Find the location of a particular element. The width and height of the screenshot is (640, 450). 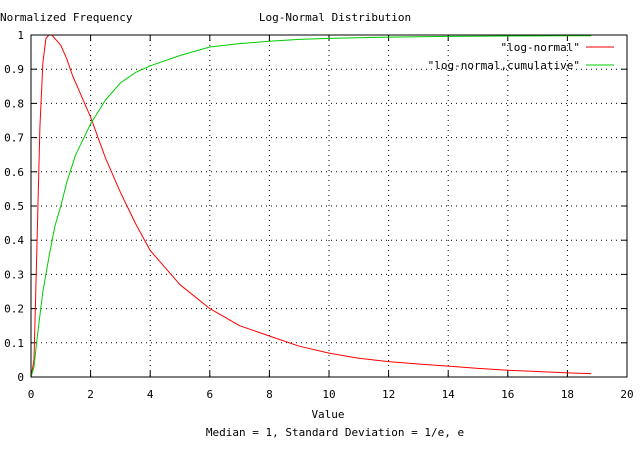

y-tick-label: 0.8 is located at coordinates (14, 103).